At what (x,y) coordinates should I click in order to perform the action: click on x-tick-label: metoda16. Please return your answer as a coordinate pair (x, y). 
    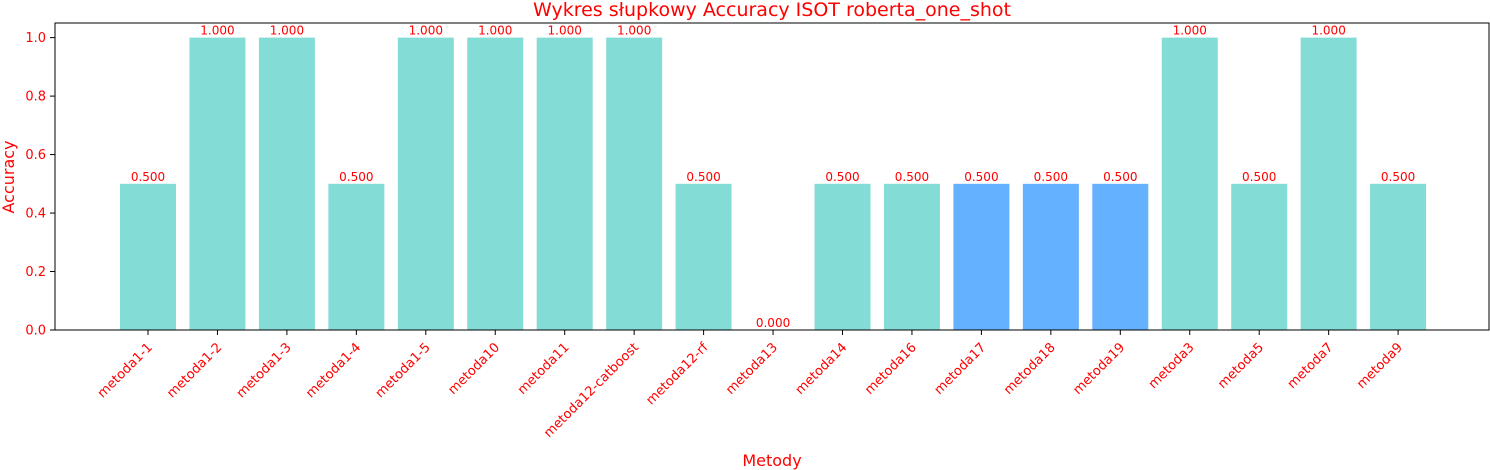
    Looking at the image, I should click on (891, 369).